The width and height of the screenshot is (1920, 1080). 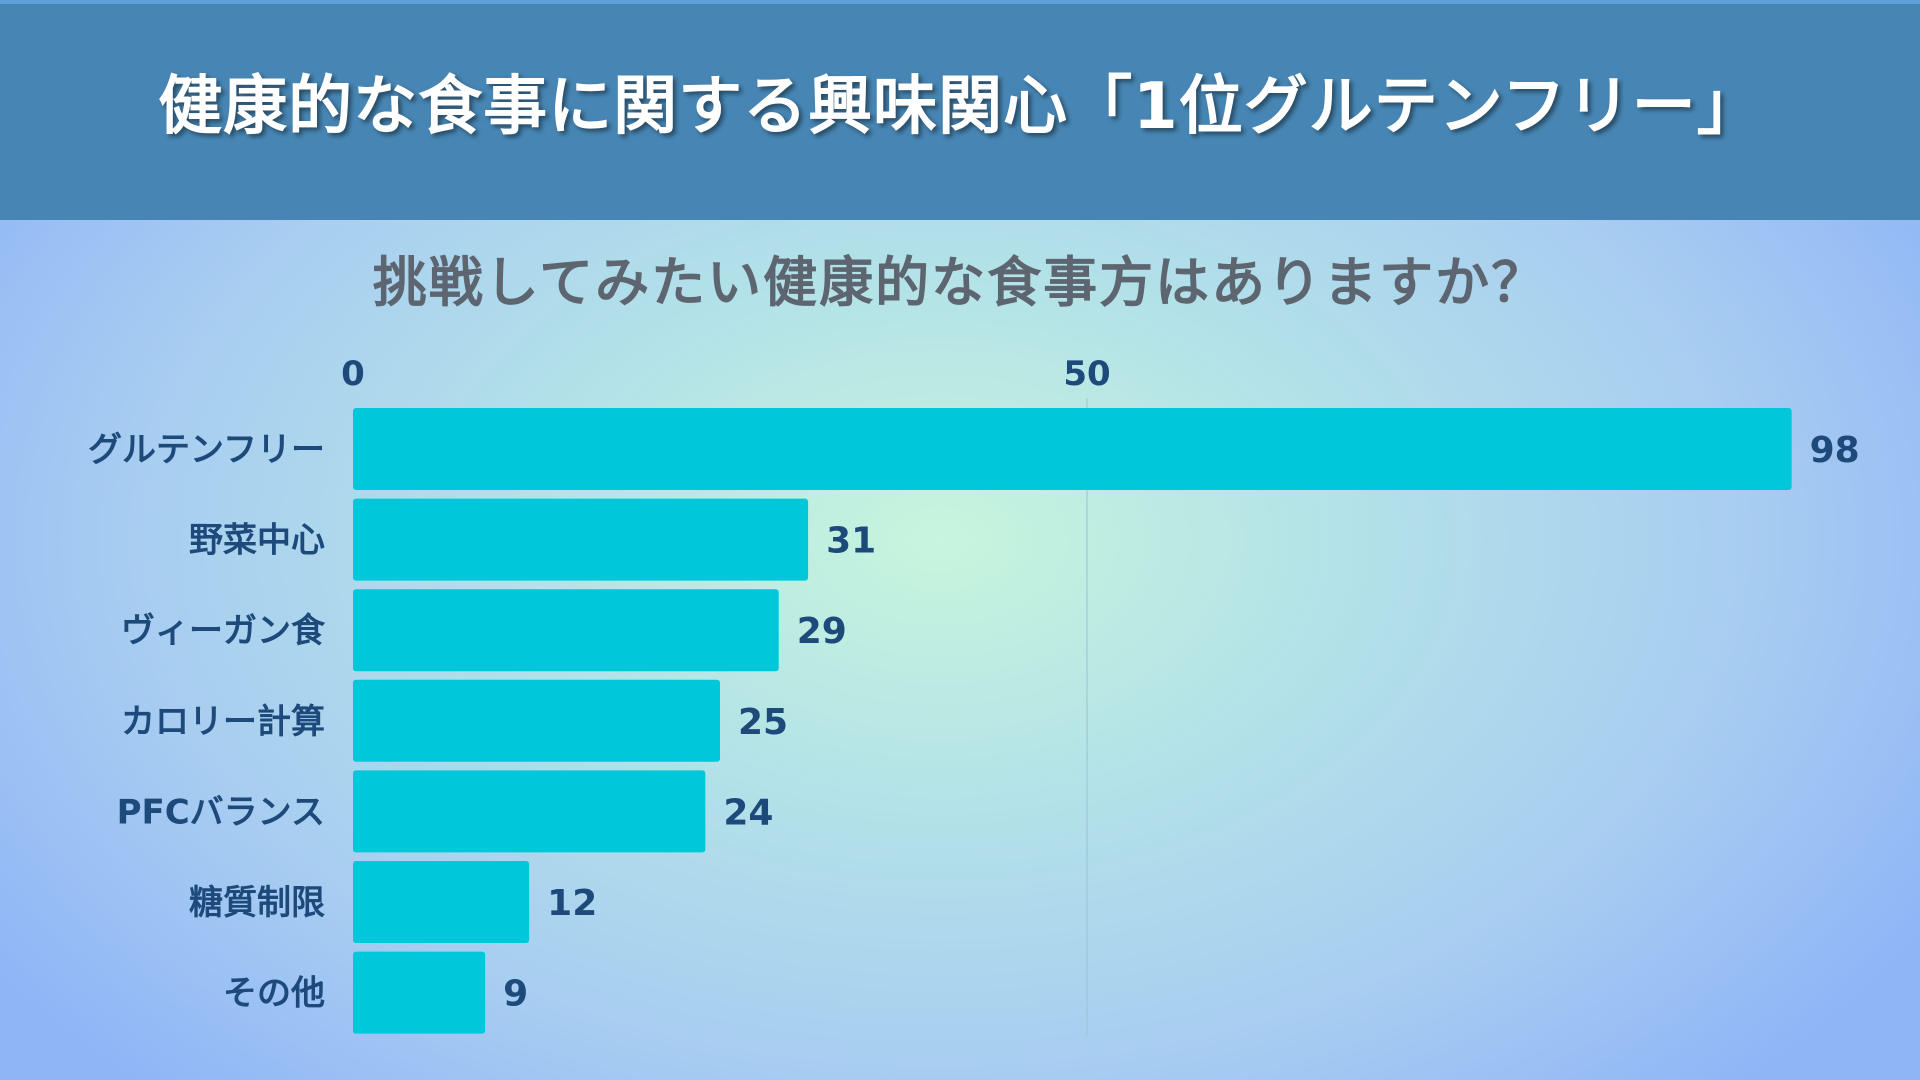 I want to click on category-label: グルテンフリー, so click(x=206, y=450).